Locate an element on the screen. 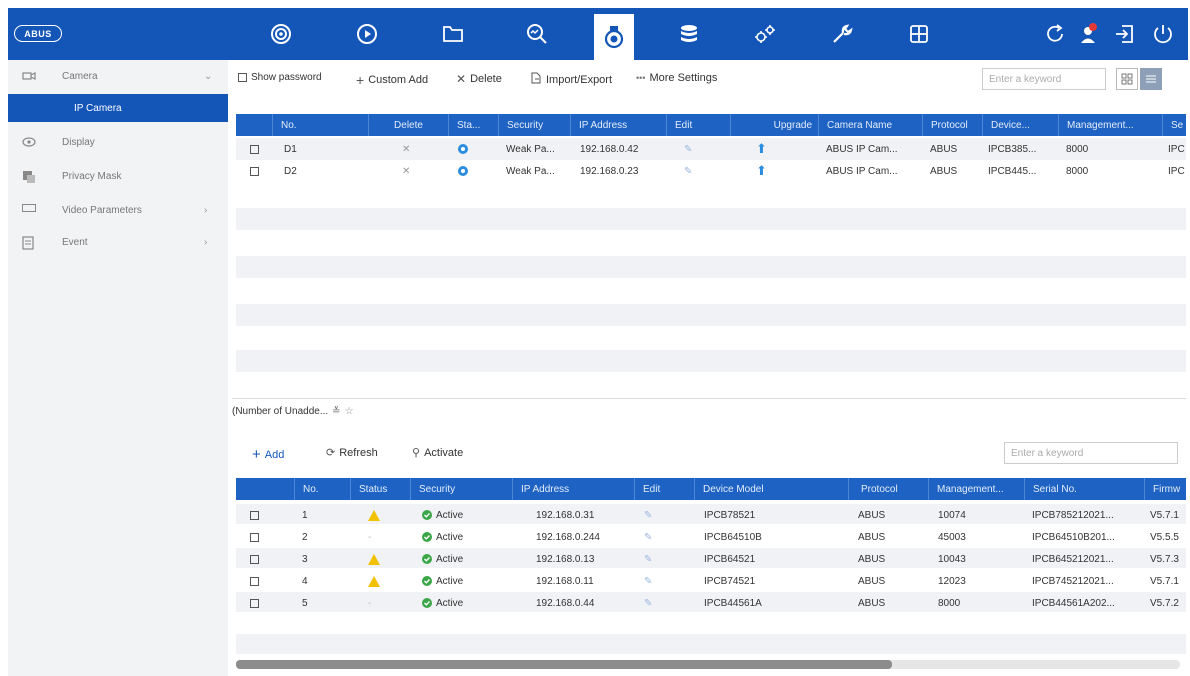 Image resolution: width=1190 pixels, height=676 pixels. table-row-band is located at coordinates (711, 602).